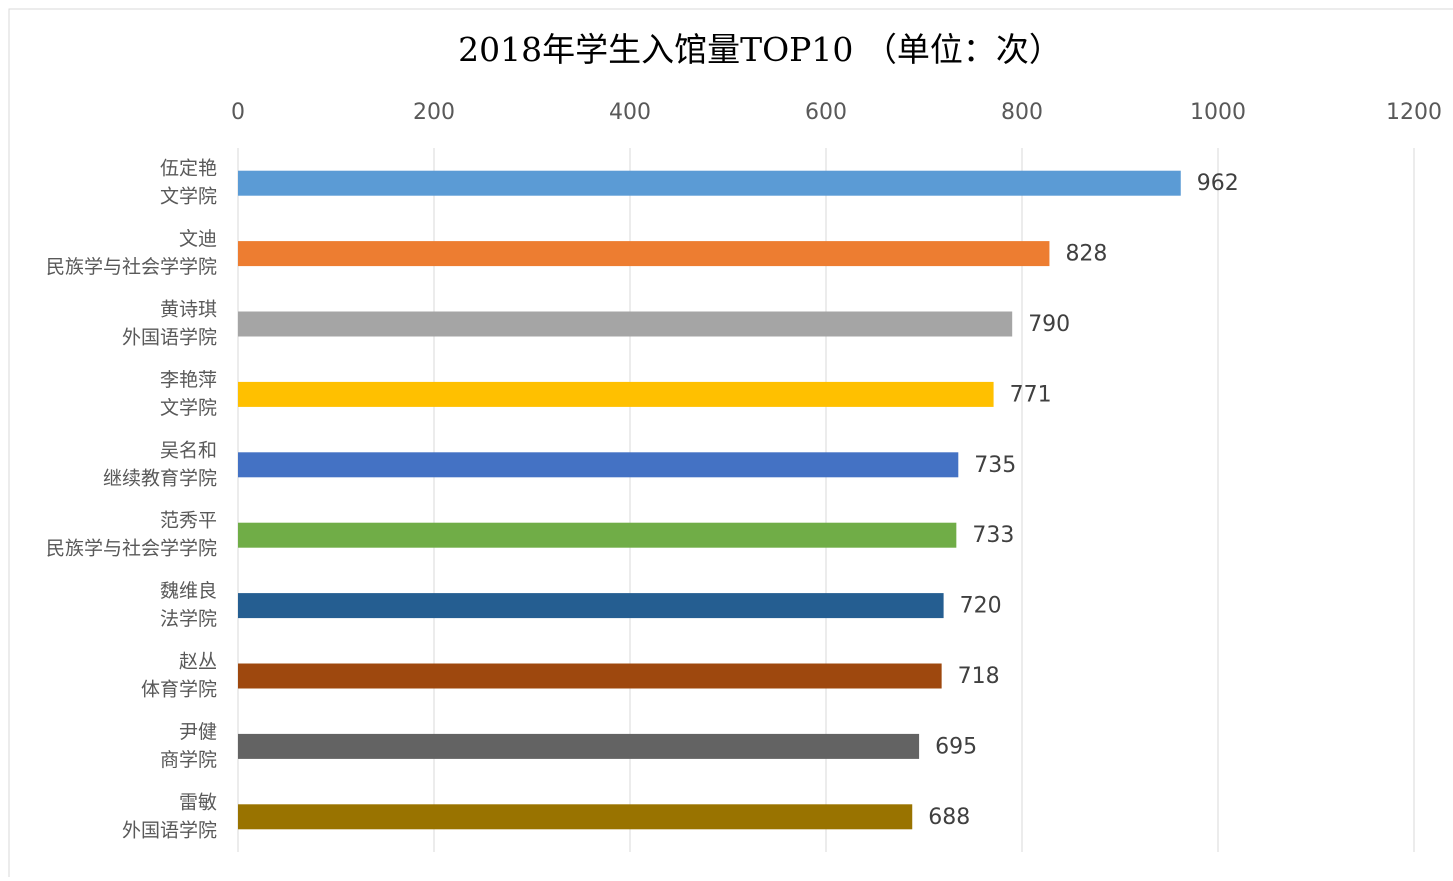 The width and height of the screenshot is (1453, 881). Describe the element at coordinates (198, 662) in the screenshot. I see `y-tick-label: 赵丛` at that location.